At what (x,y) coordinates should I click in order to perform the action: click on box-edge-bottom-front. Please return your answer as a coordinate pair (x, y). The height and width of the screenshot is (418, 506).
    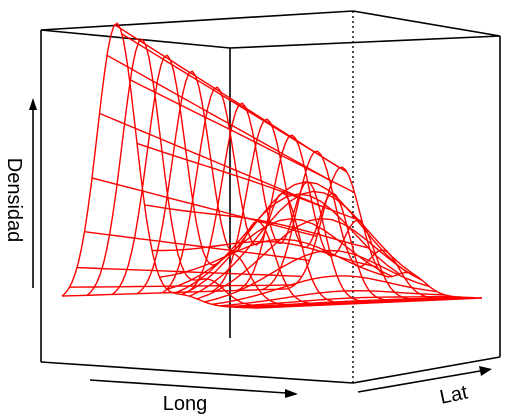
    Looking at the image, I should click on (197, 372).